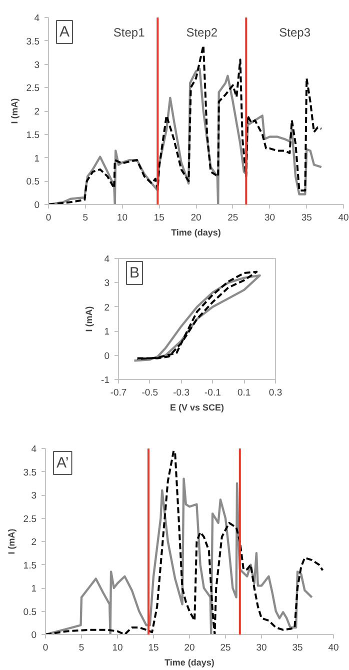 The height and width of the screenshot is (670, 349). What do you see at coordinates (275, 393) in the screenshot?
I see `x-tick-label: 0.3` at bounding box center [275, 393].